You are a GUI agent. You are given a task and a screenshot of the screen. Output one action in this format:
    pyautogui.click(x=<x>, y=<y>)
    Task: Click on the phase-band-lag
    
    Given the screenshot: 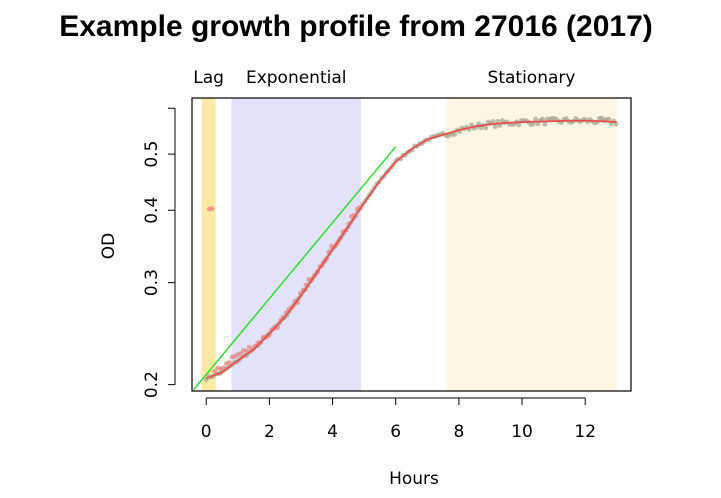 What is the action you would take?
    pyautogui.click(x=208, y=244)
    